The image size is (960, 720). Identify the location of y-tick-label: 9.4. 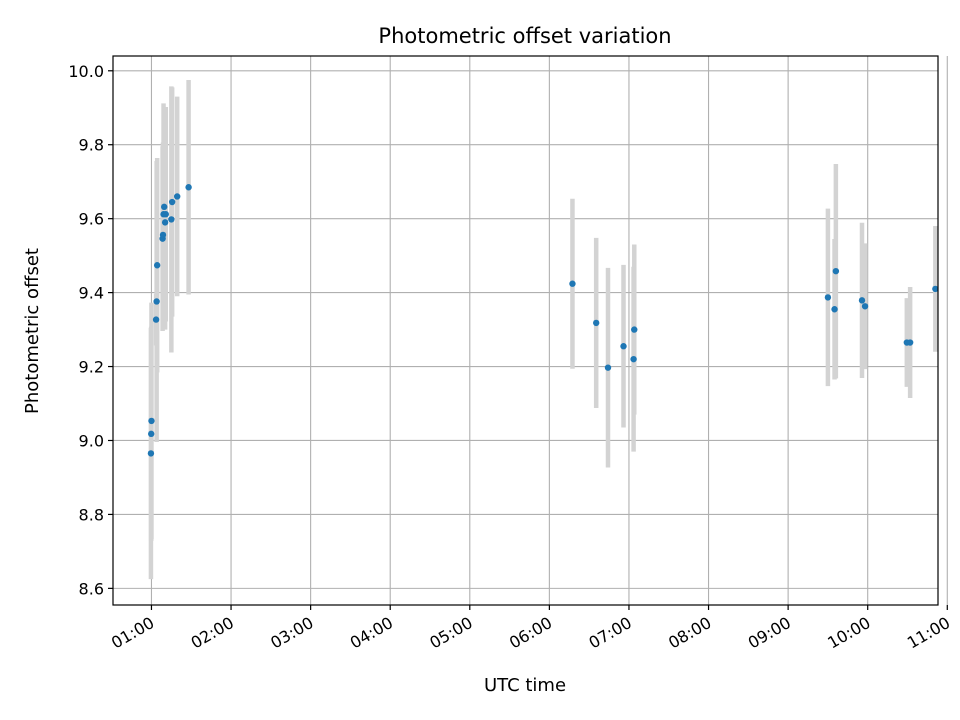
(91, 293).